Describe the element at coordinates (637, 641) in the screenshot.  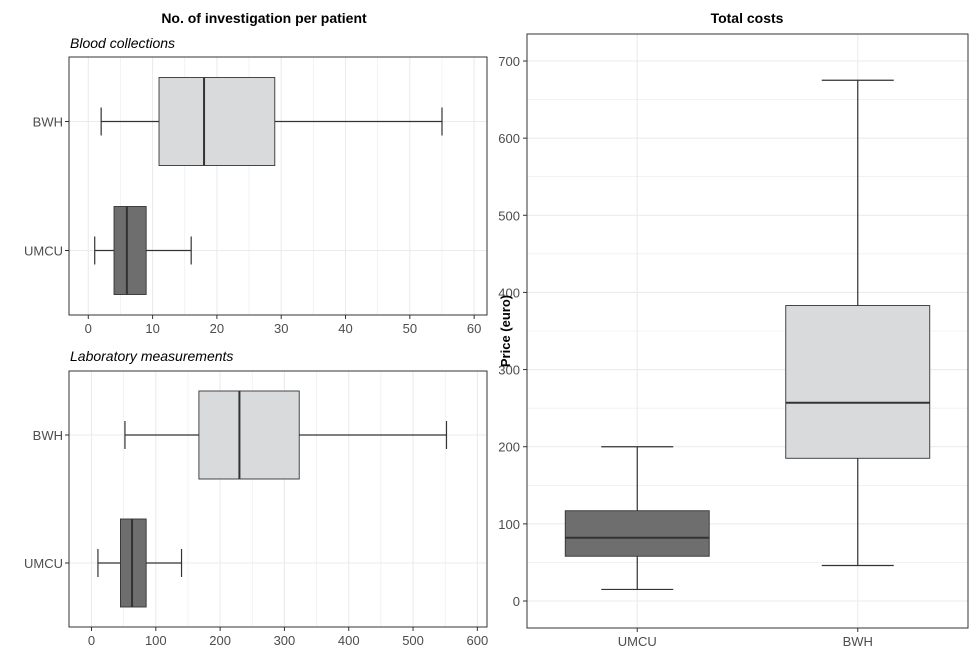
I see `x-tick-label: UMCU` at that location.